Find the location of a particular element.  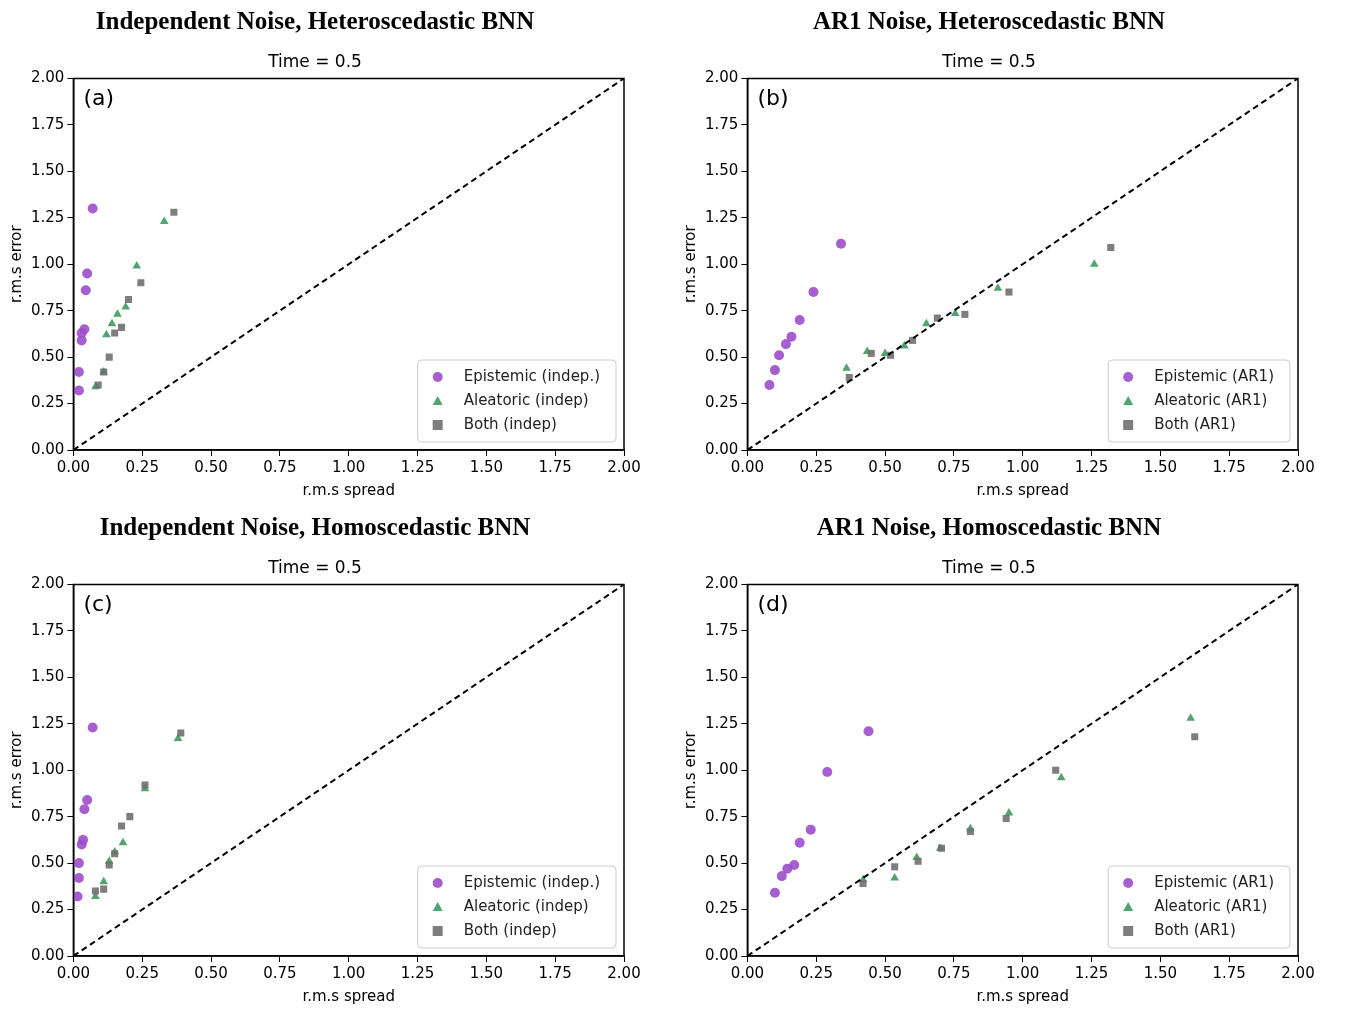

annotation: (b) is located at coordinates (773, 98).